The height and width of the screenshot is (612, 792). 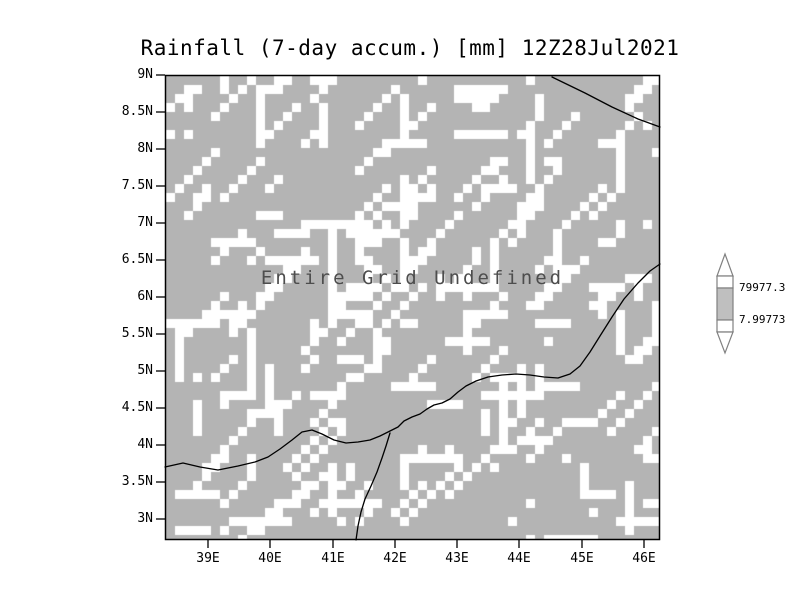 What do you see at coordinates (137, 111) in the screenshot?
I see `y-axis-label: 8.5N` at bounding box center [137, 111].